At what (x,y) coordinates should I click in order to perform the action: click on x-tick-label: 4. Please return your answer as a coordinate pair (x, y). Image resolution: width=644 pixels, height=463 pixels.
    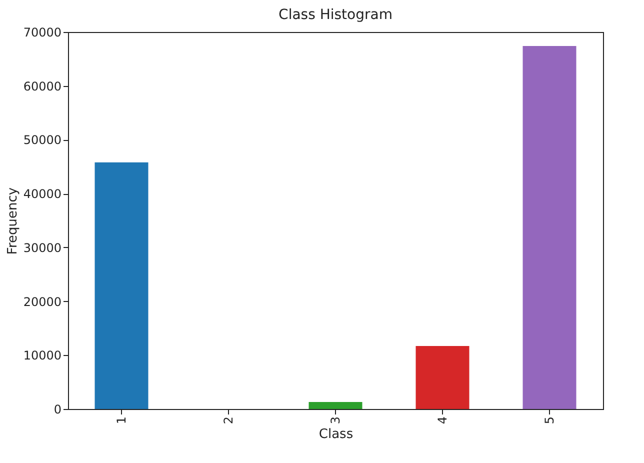
    Looking at the image, I should click on (443, 420).